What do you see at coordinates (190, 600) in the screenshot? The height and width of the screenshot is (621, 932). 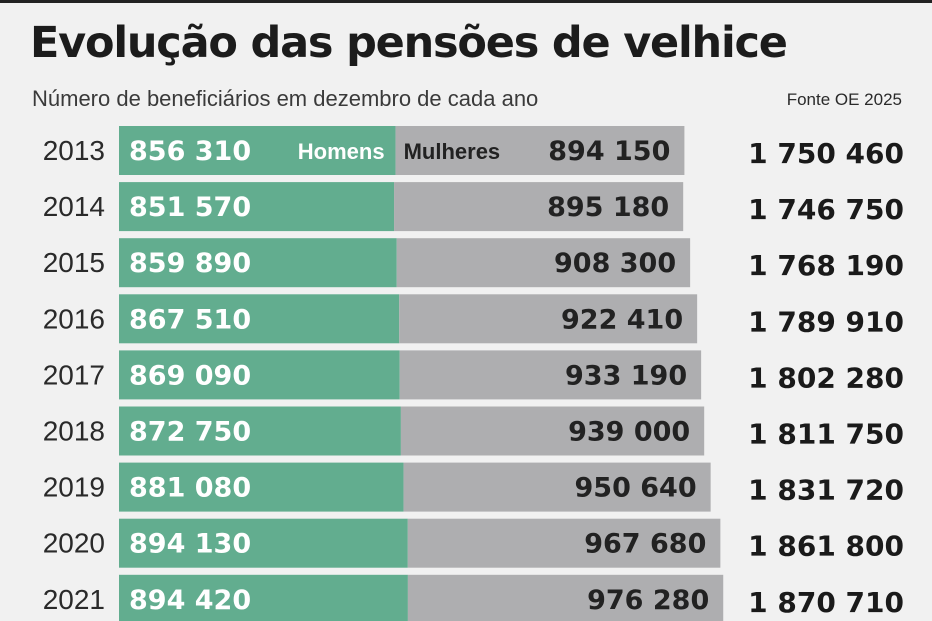 I see `men-value-label: 894 420` at bounding box center [190, 600].